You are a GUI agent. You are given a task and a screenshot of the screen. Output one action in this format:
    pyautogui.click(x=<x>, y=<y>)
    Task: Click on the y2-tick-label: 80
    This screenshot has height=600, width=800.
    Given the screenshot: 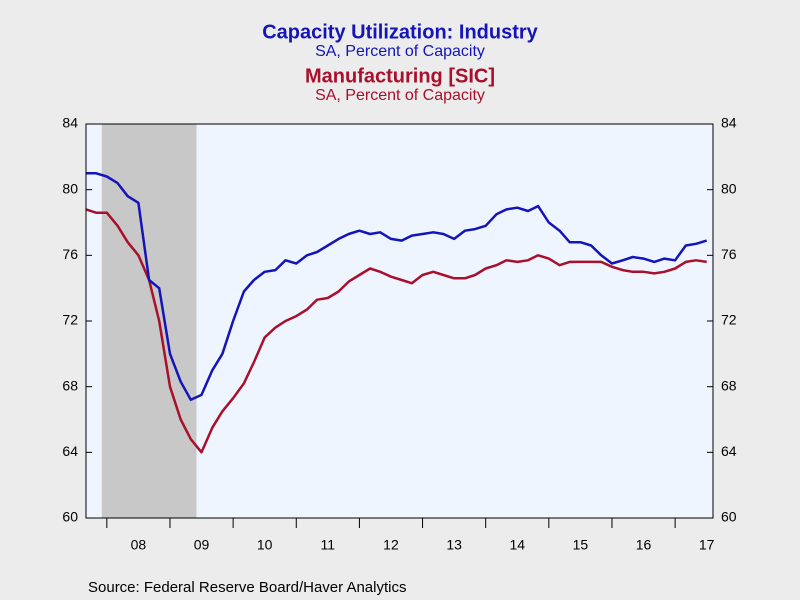 What is the action you would take?
    pyautogui.click(x=729, y=188)
    